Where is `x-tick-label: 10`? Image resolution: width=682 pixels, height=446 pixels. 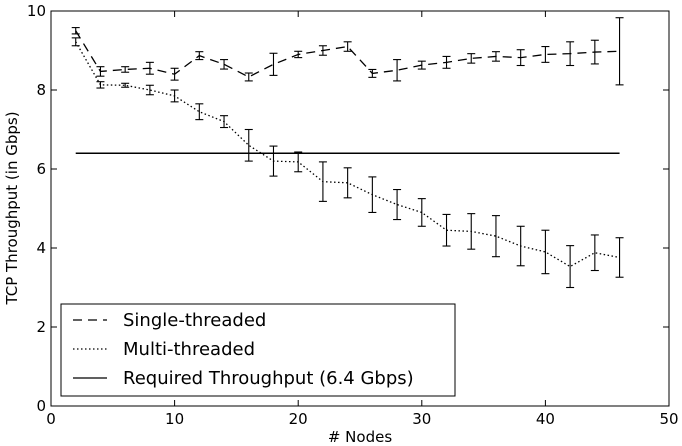 x-tick-label: 10 is located at coordinates (174, 419).